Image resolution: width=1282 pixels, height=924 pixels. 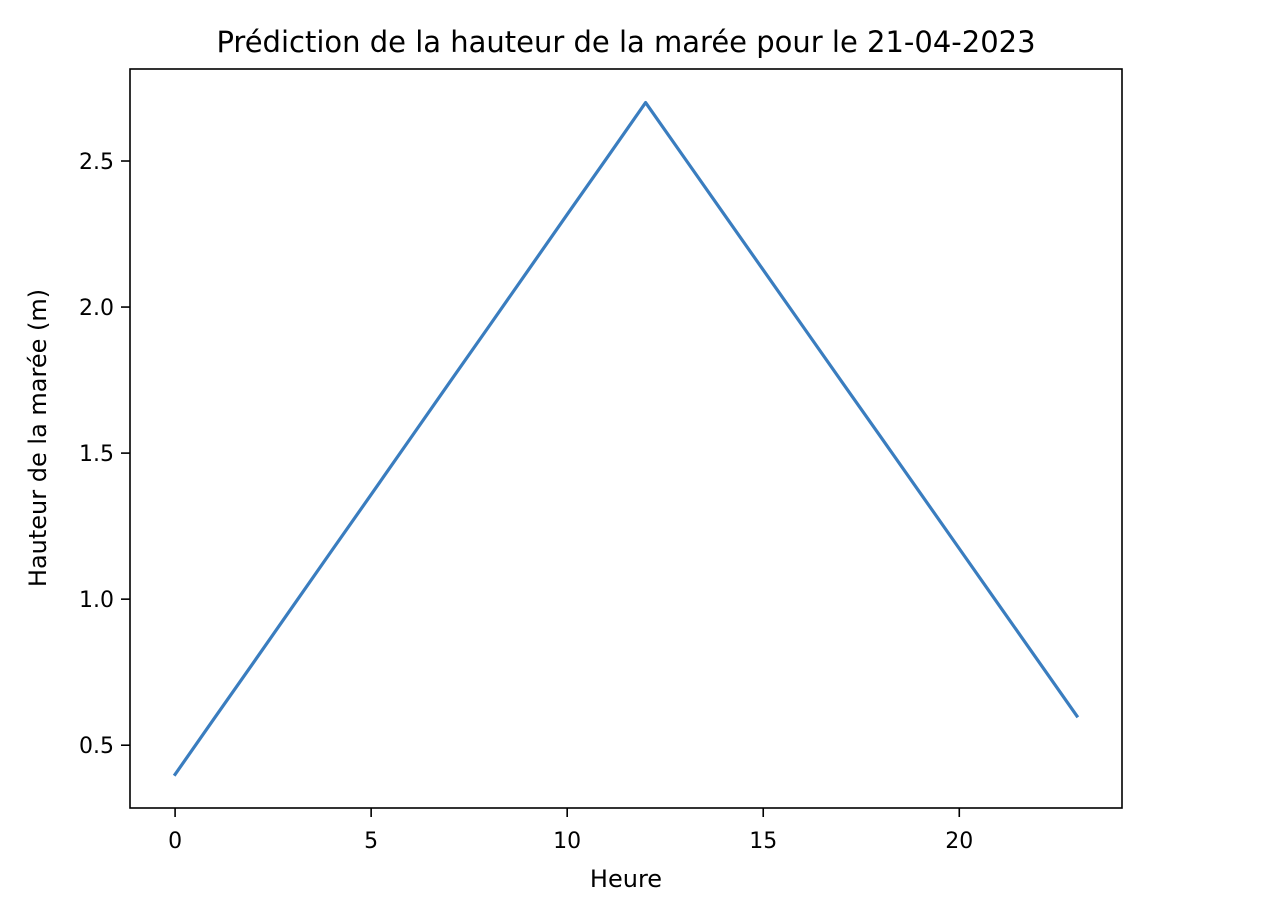 I want to click on x-tick-label: 20, so click(x=959, y=841).